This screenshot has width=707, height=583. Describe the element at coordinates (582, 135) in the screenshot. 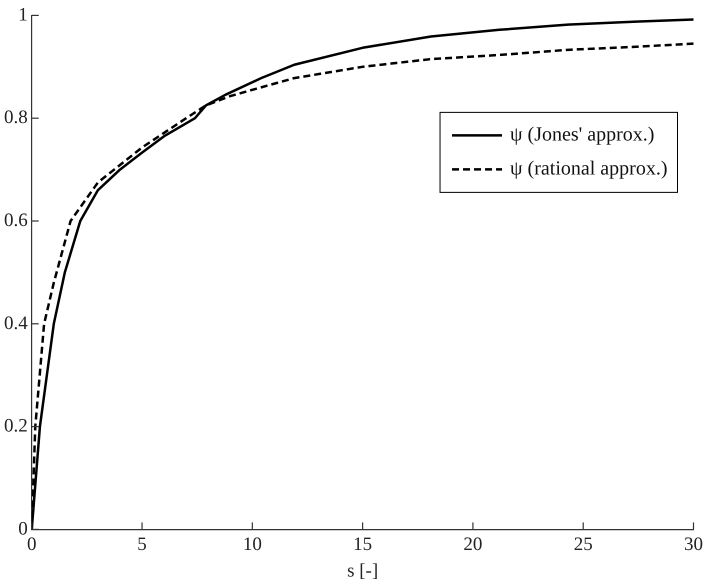

I see `legend-label: ψ (Jones' approx.)` at that location.